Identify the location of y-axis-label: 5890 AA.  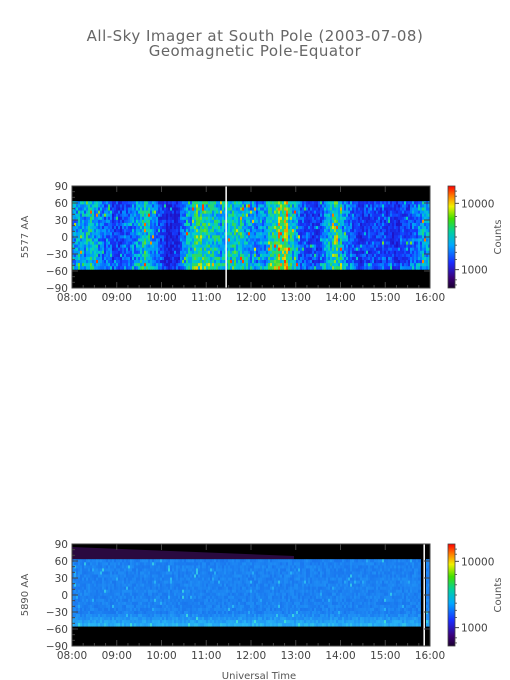
(25, 595).